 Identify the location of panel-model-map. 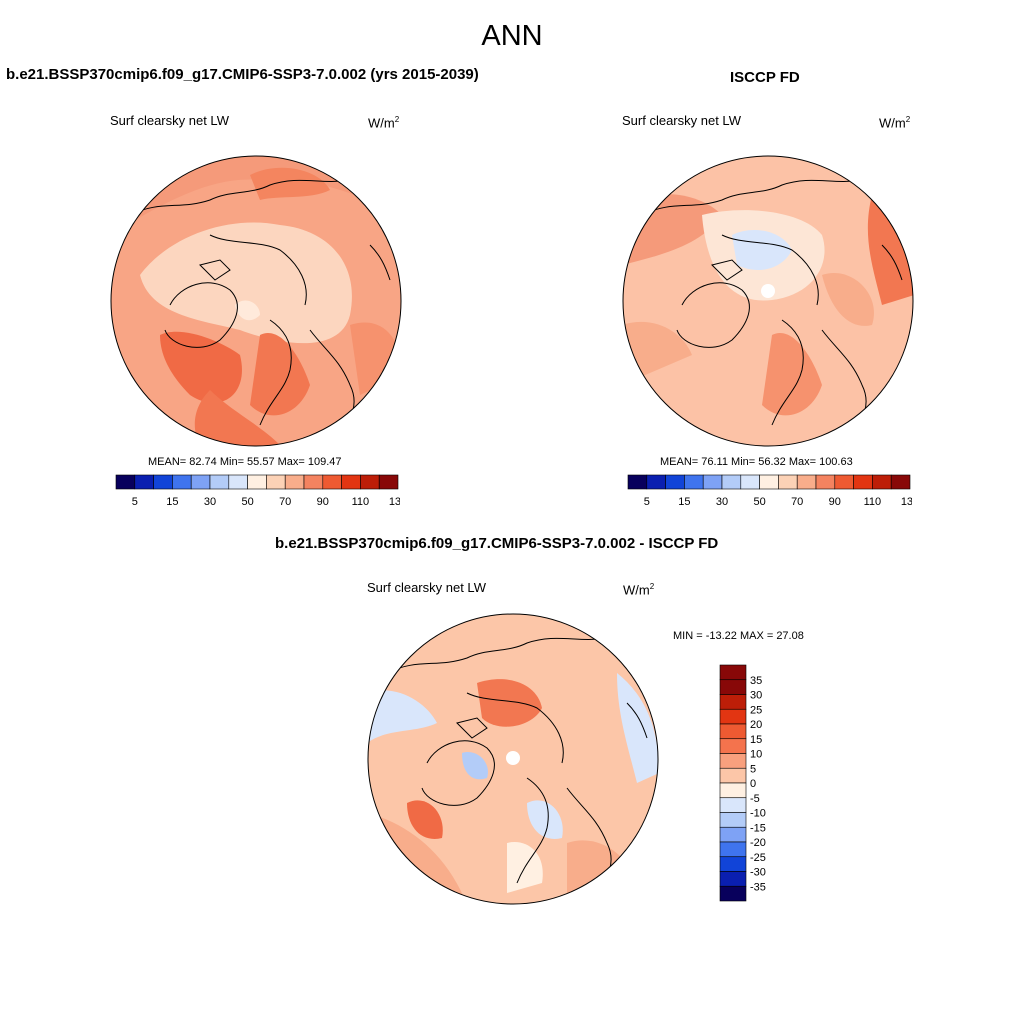
(256, 301).